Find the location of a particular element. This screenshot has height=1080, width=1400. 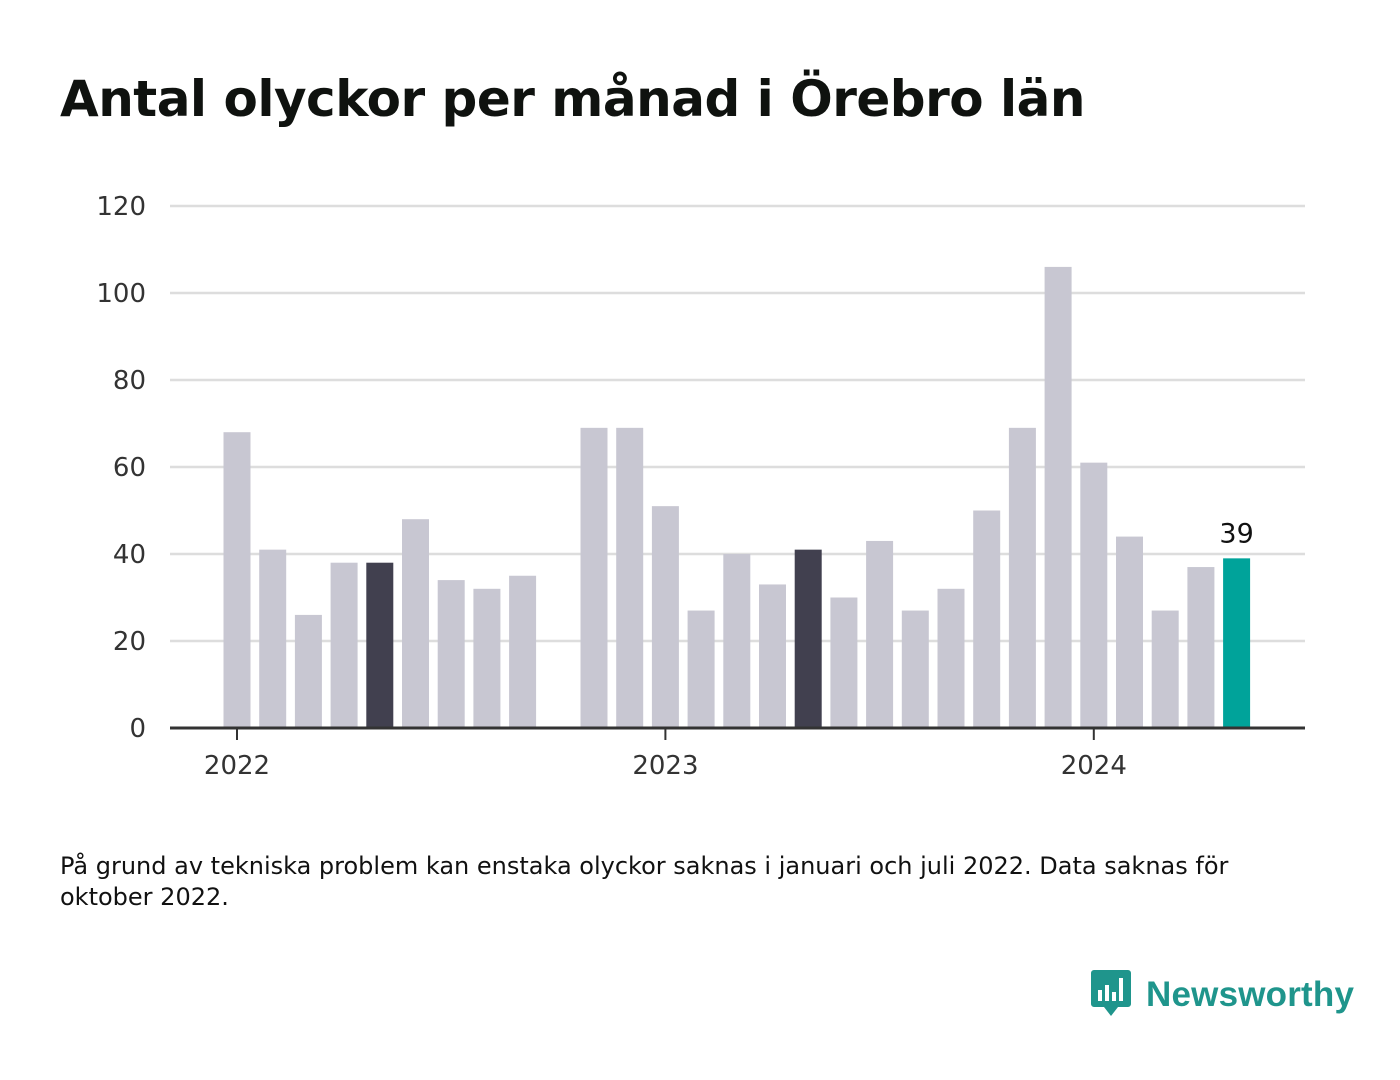

y-axis-ticks: 0 20 40 60 80 100 120 is located at coordinates (121, 468).